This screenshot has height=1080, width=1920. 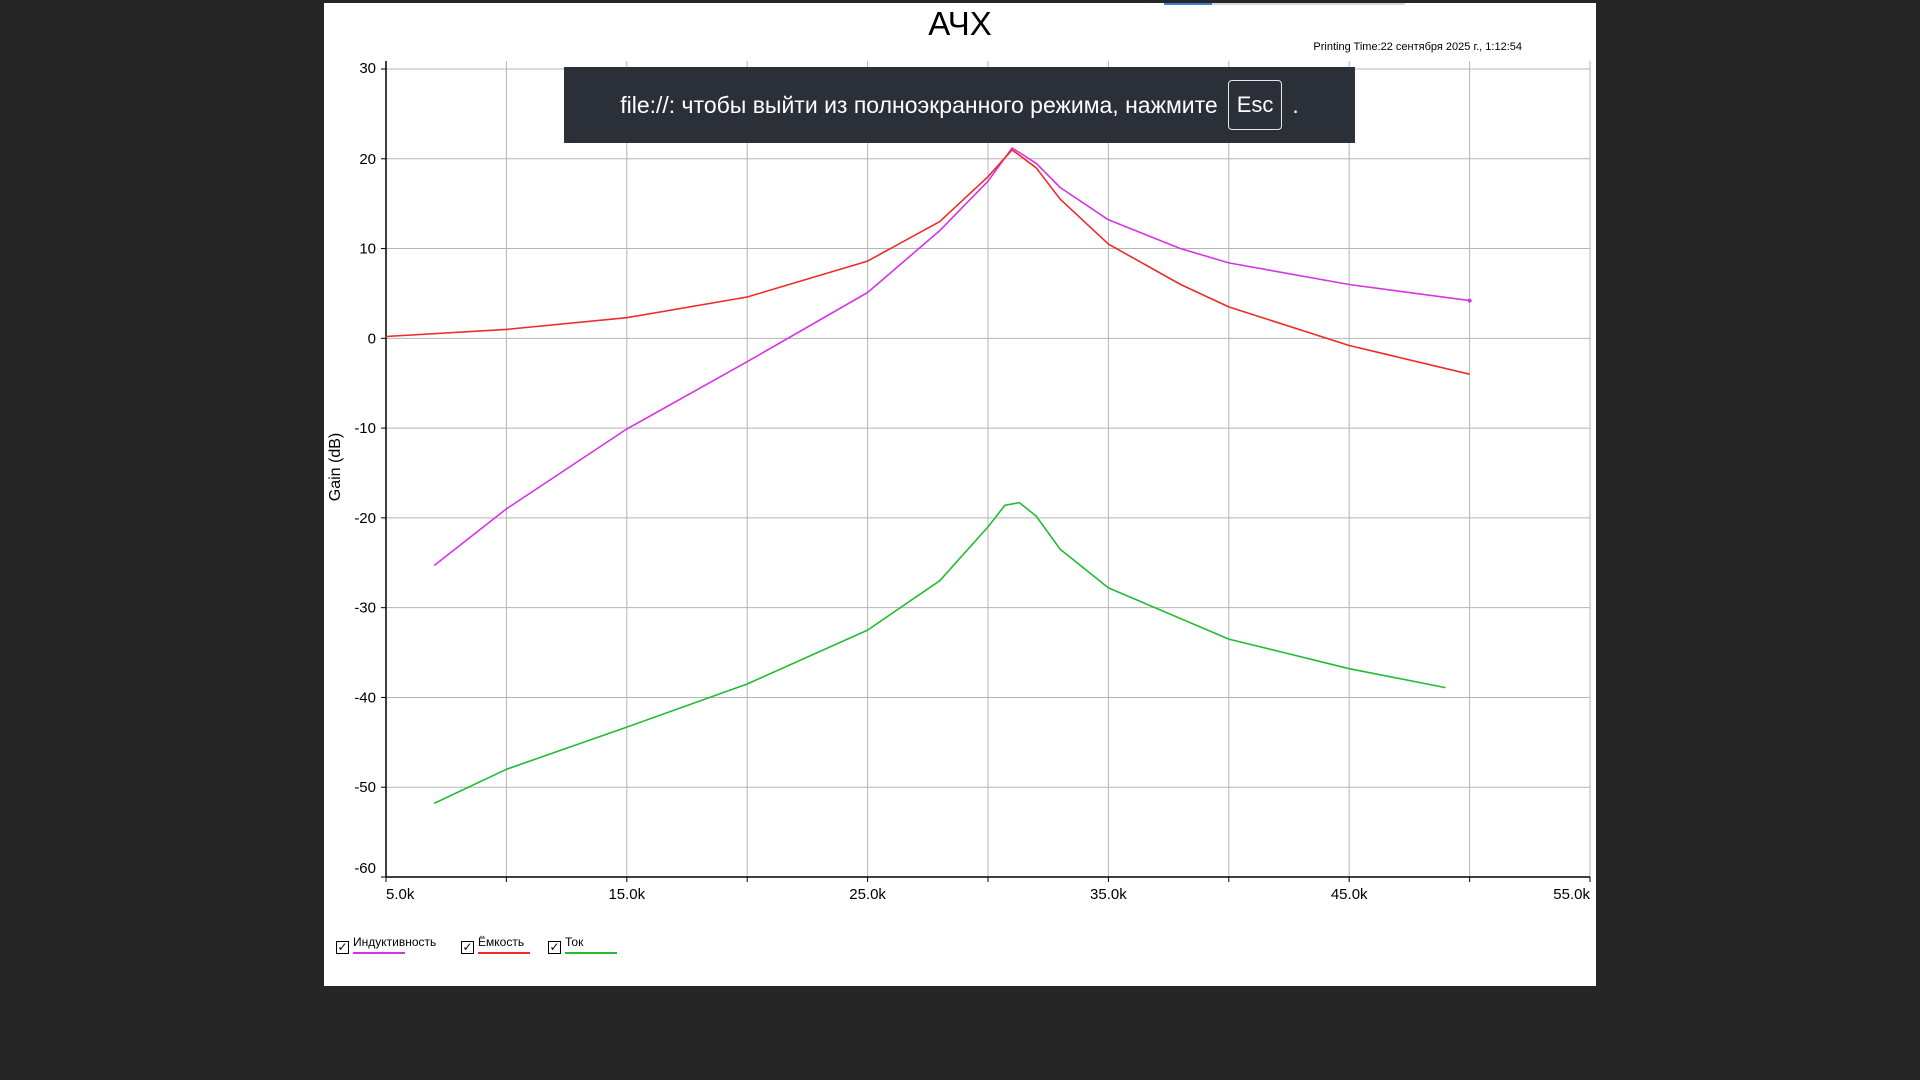 What do you see at coordinates (367, 159) in the screenshot?
I see `y-tick-label: 20` at bounding box center [367, 159].